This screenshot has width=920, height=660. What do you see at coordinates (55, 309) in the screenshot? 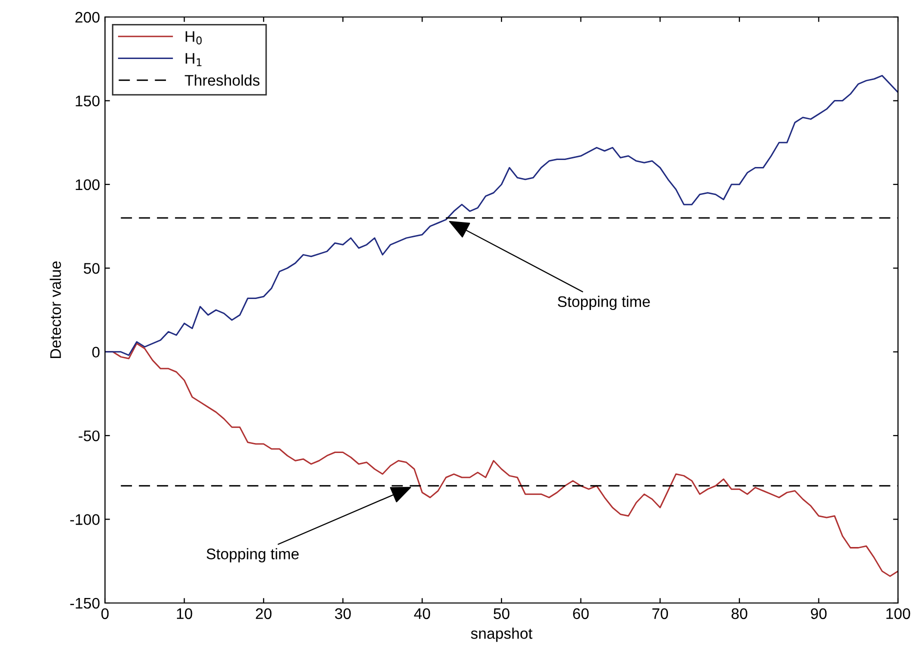
I see `y-axis-title: Detector value` at bounding box center [55, 309].